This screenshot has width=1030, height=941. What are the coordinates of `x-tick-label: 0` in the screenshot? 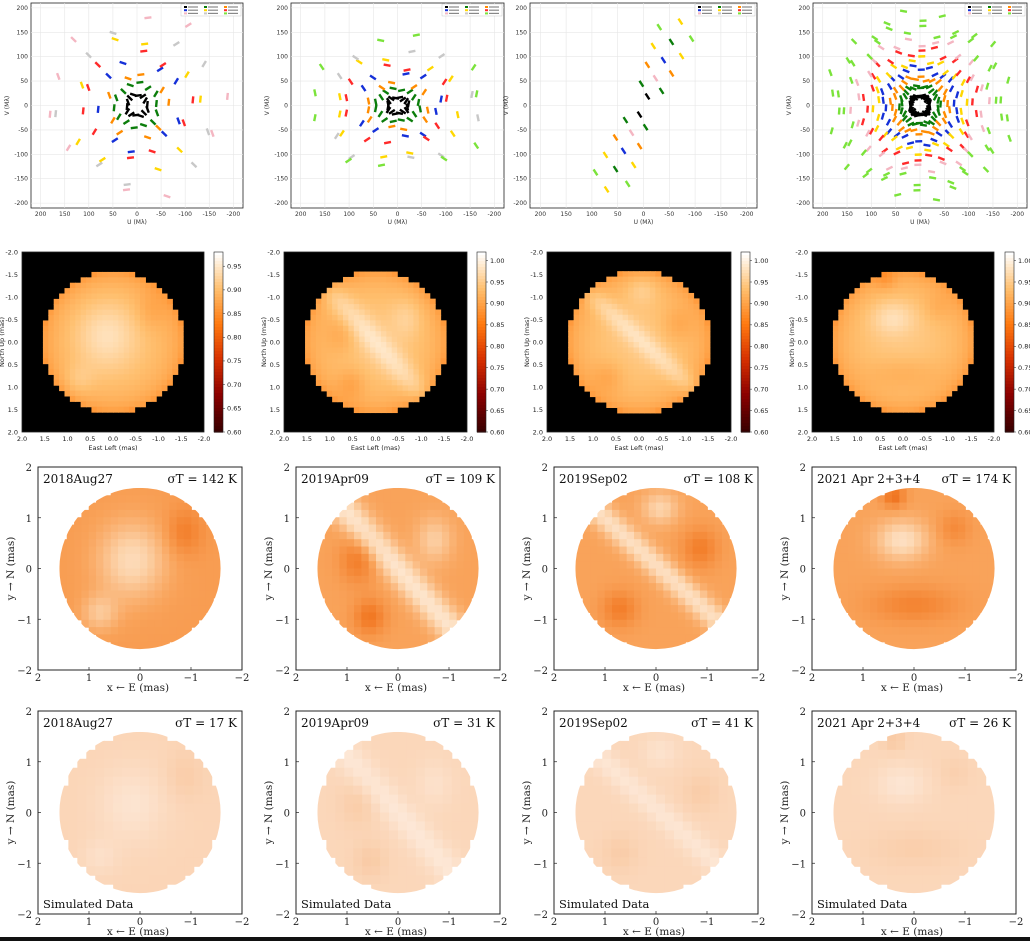 It's located at (140, 678).